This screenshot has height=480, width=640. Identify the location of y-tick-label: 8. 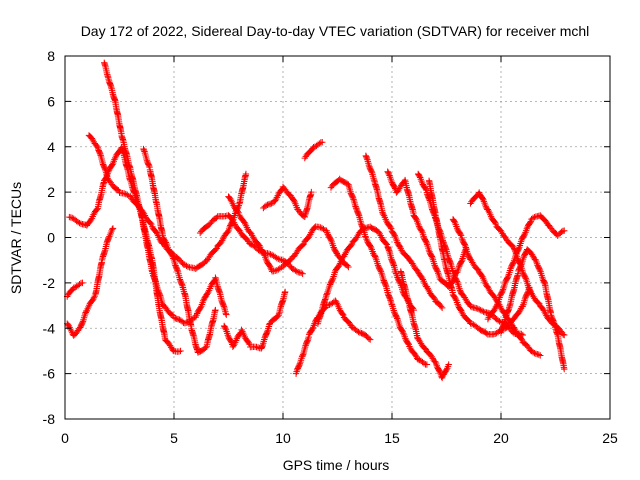
(51, 56).